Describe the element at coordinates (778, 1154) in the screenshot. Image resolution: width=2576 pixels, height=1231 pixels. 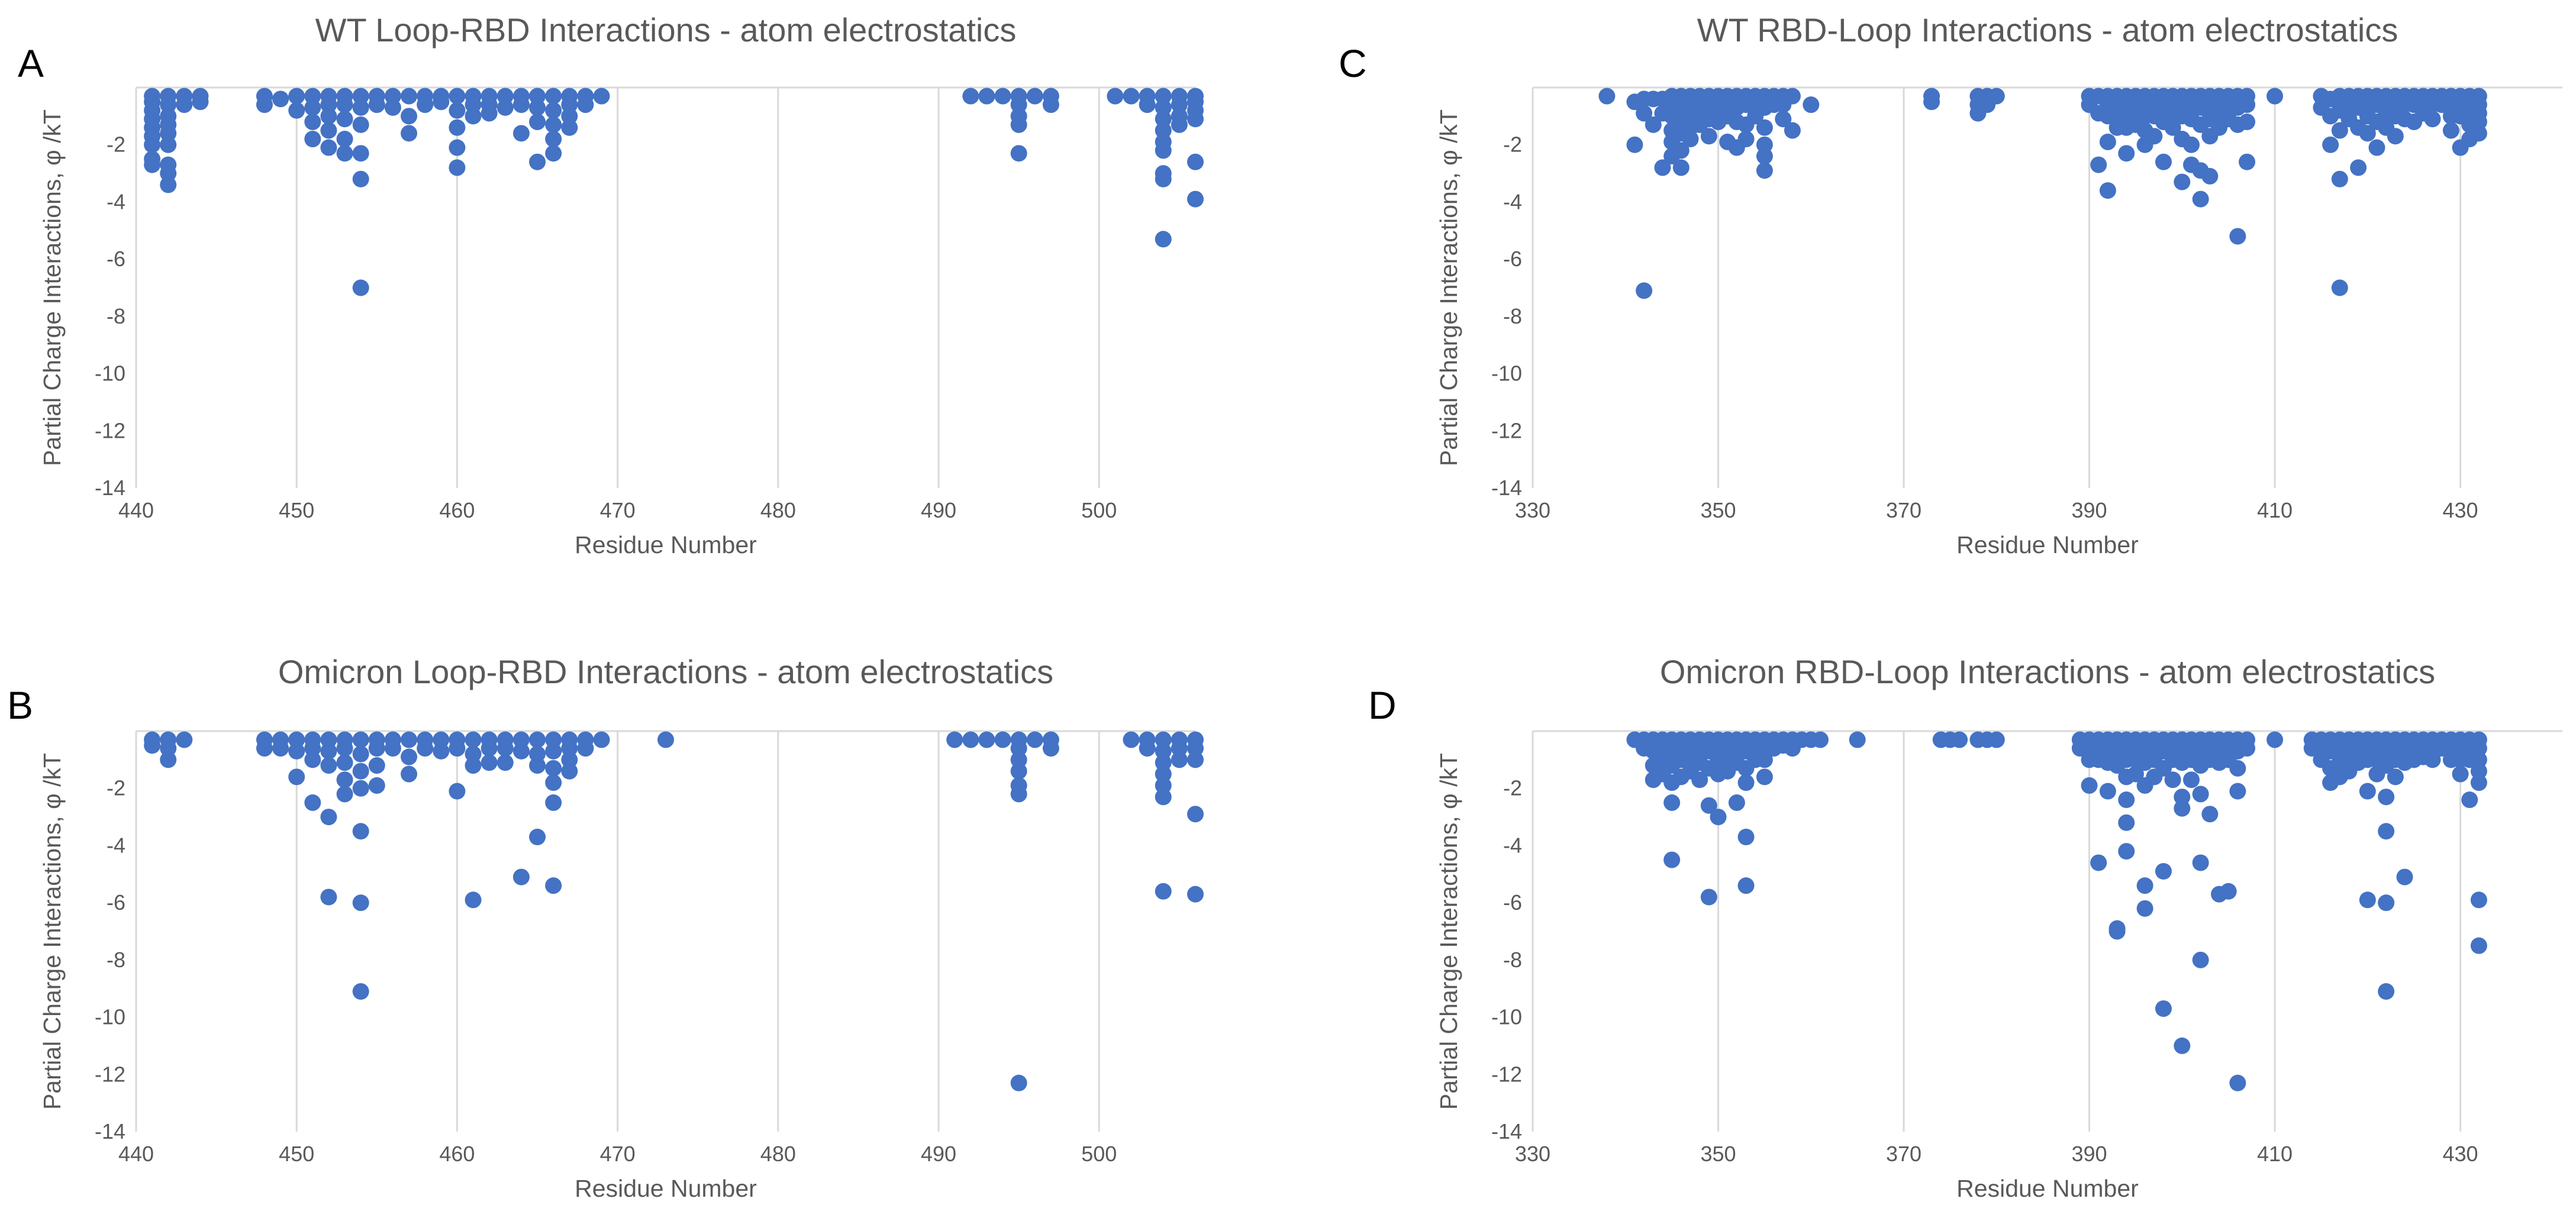
I see `x-tick-label-b-480: 480` at that location.